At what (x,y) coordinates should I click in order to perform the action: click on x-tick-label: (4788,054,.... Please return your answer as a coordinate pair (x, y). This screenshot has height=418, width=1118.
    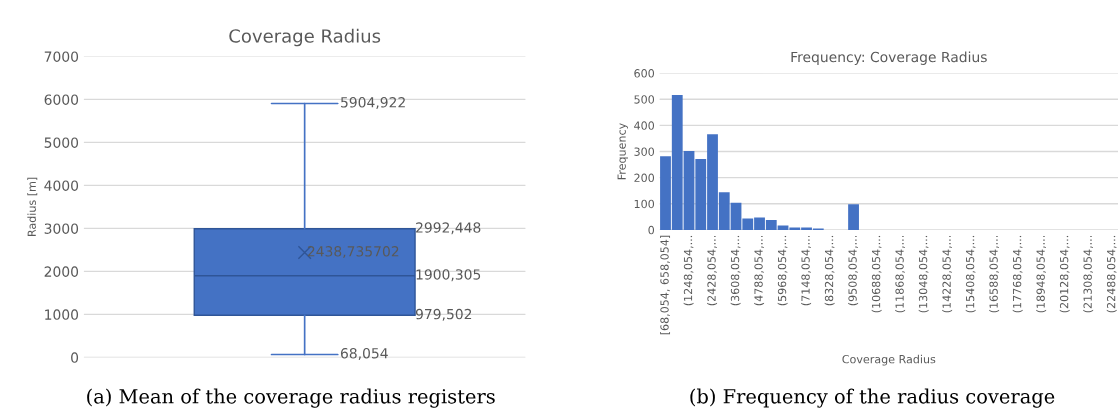
    Looking at the image, I should click on (759, 270).